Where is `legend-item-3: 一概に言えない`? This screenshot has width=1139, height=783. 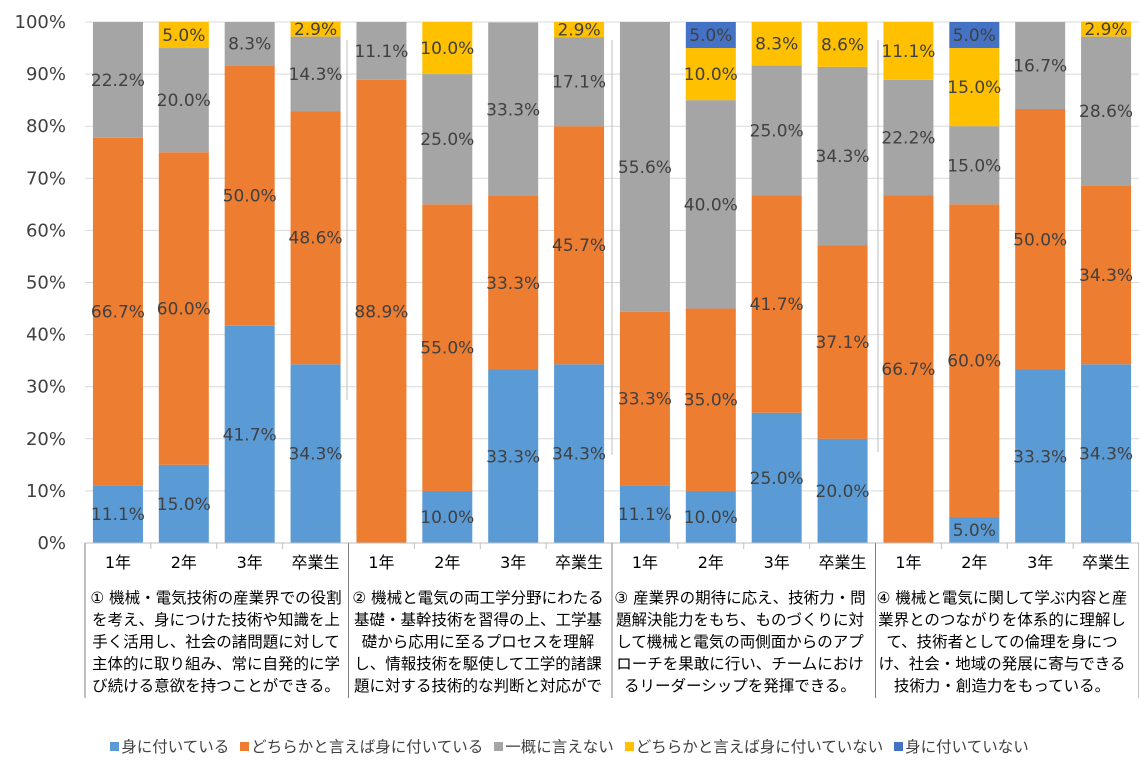
legend-item-3: 一概に言えない is located at coordinates (554, 746).